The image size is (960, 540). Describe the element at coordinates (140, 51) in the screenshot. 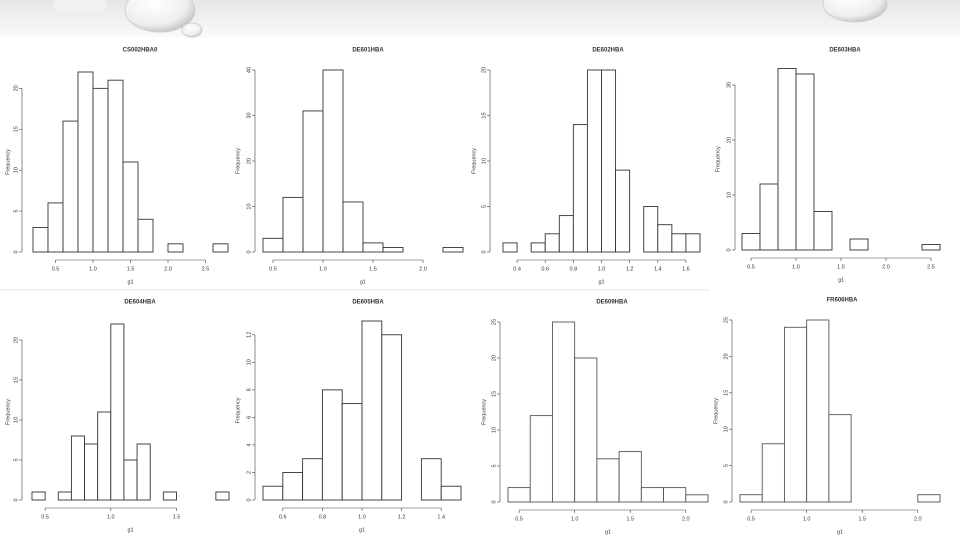

I see `chart-title: CS002HBA0` at that location.